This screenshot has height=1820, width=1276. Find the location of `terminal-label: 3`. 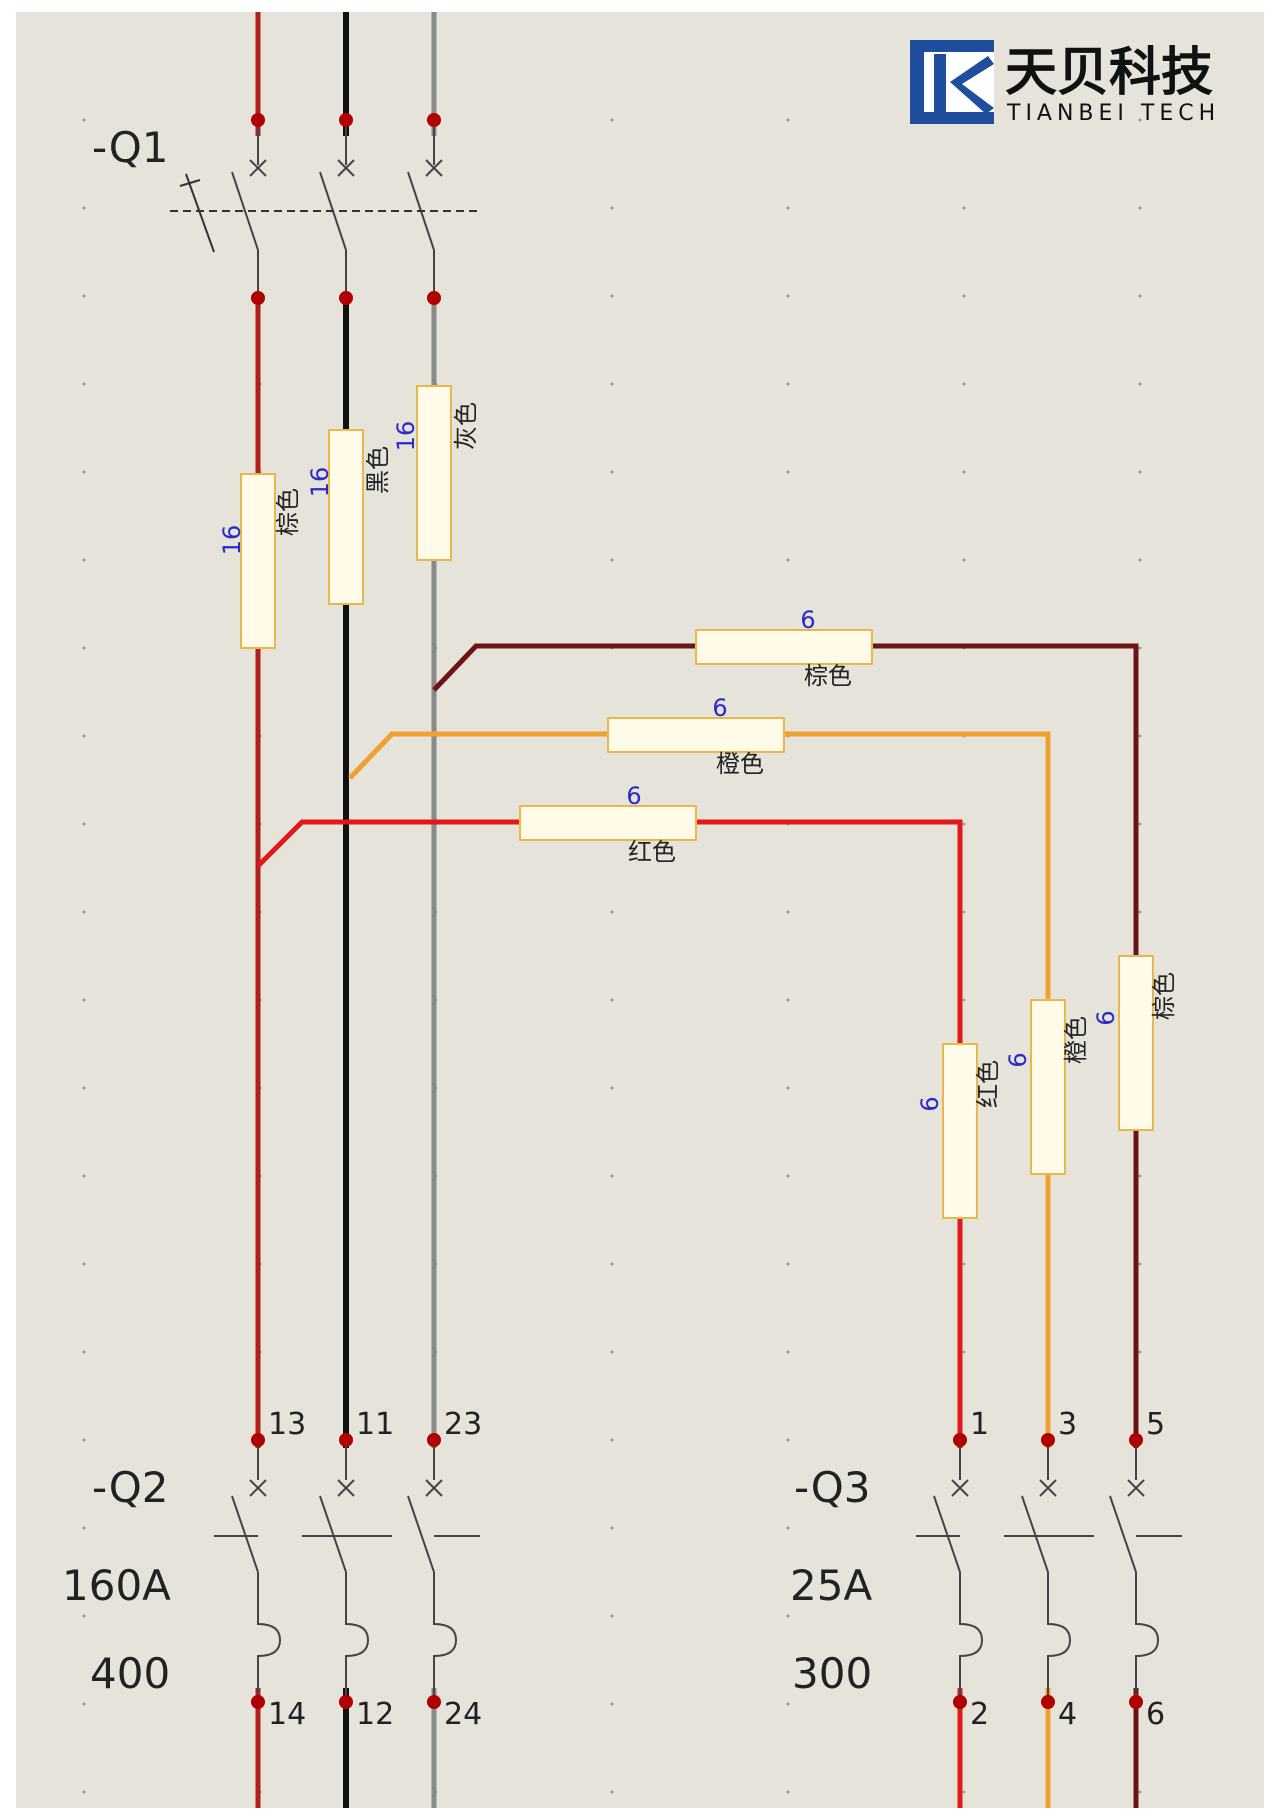

terminal-label: 3 is located at coordinates (1067, 1424).